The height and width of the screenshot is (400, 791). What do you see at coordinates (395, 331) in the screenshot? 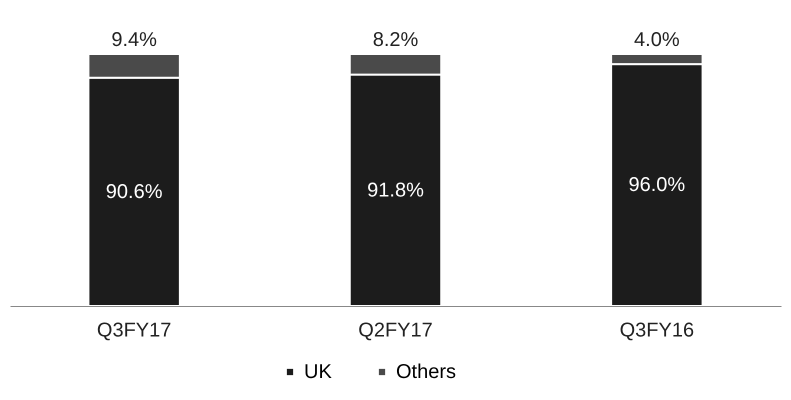
I see `x-tick-label: Q2FY17` at bounding box center [395, 331].